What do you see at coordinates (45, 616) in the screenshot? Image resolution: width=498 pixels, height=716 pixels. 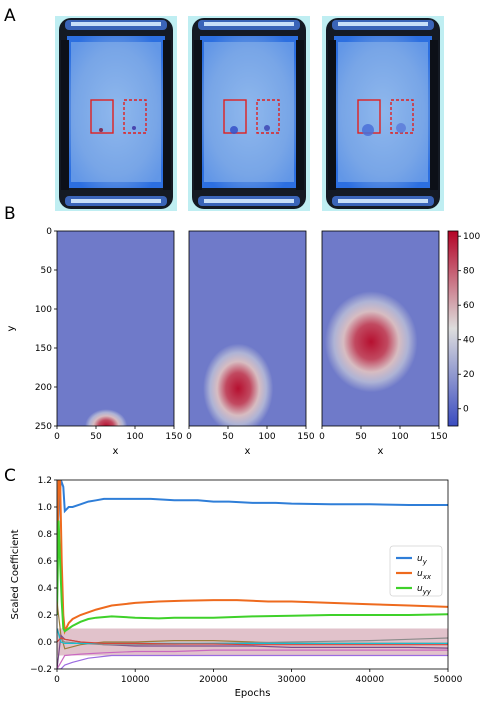 I see `y-tick-label: 0.2` at bounding box center [45, 616].